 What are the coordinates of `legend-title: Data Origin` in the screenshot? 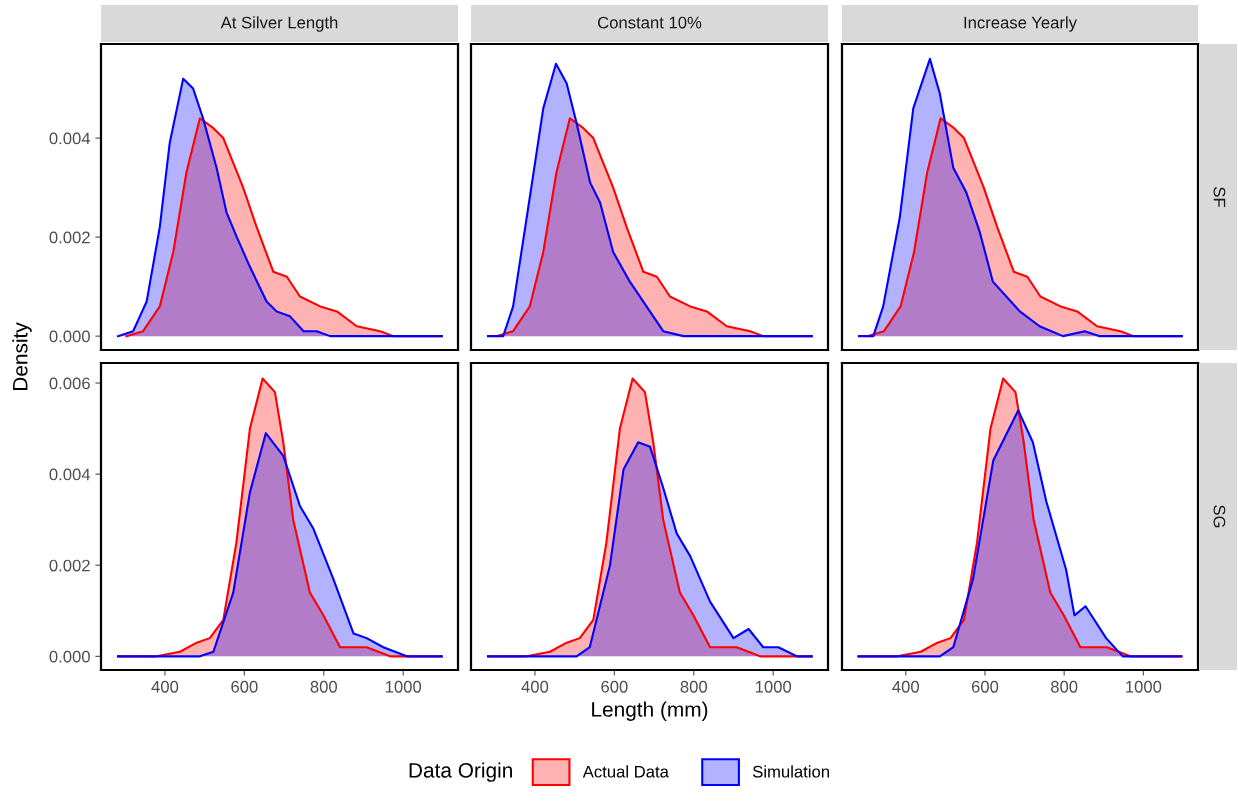 It's located at (460, 772).